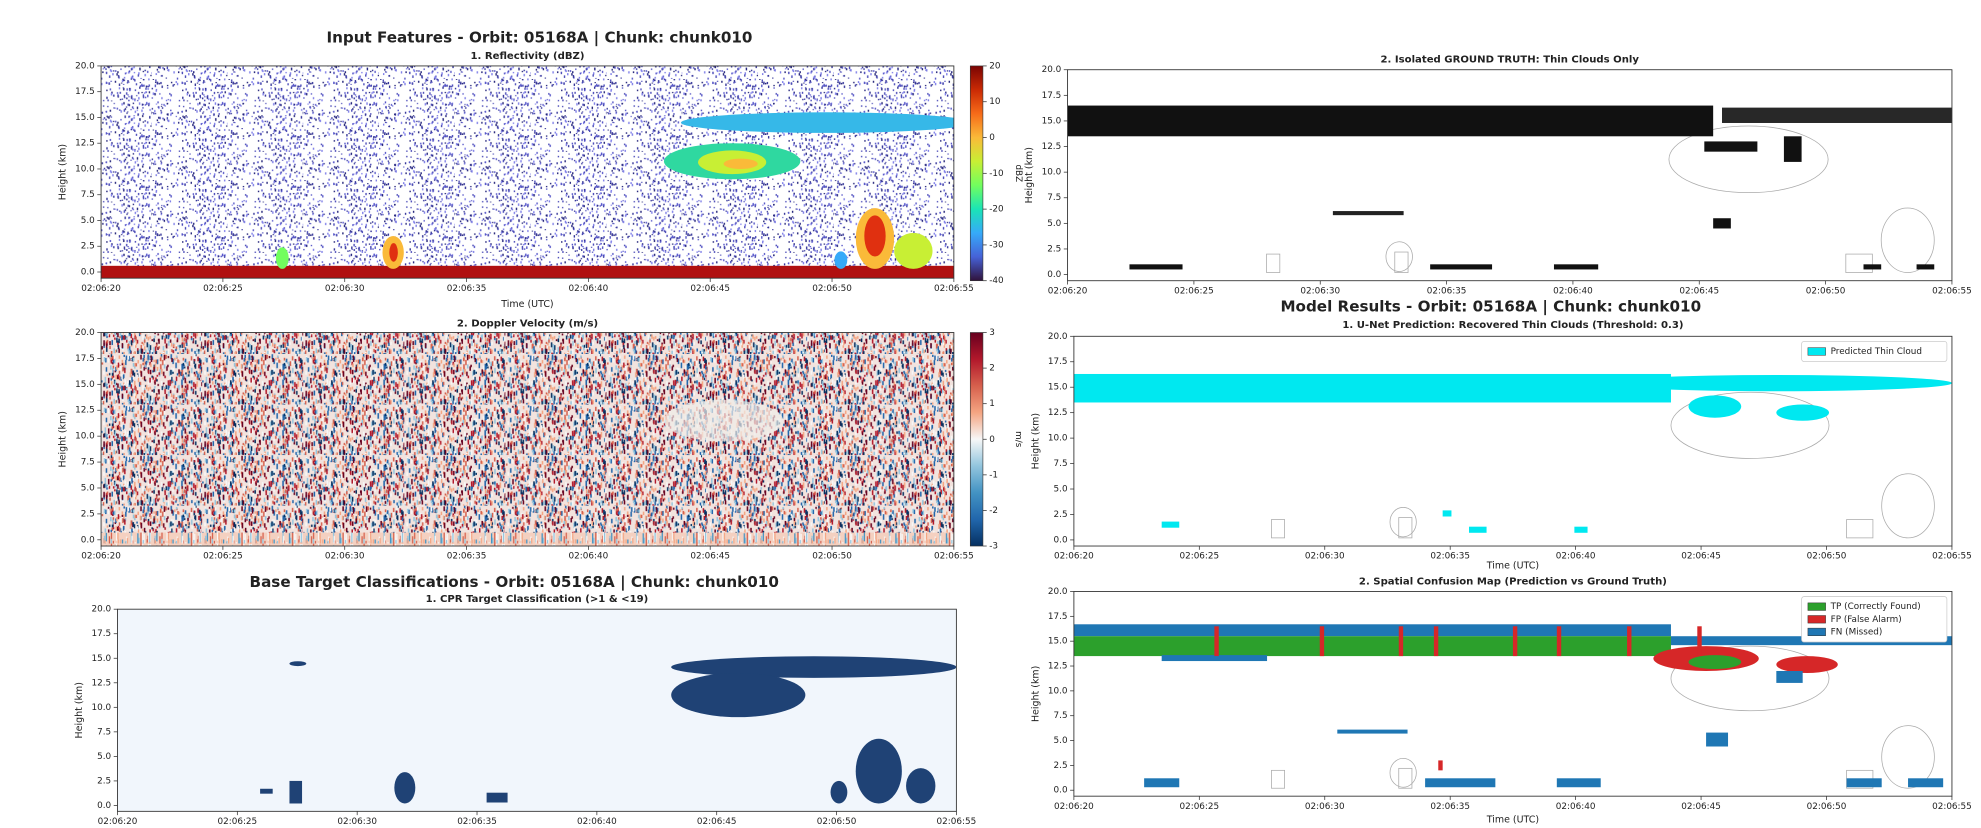 This screenshot has width=1981, height=828. Describe the element at coordinates (537, 599) in the screenshot. I see `panel-title: 1. CPR Target Classification (>1 & <19)` at that location.